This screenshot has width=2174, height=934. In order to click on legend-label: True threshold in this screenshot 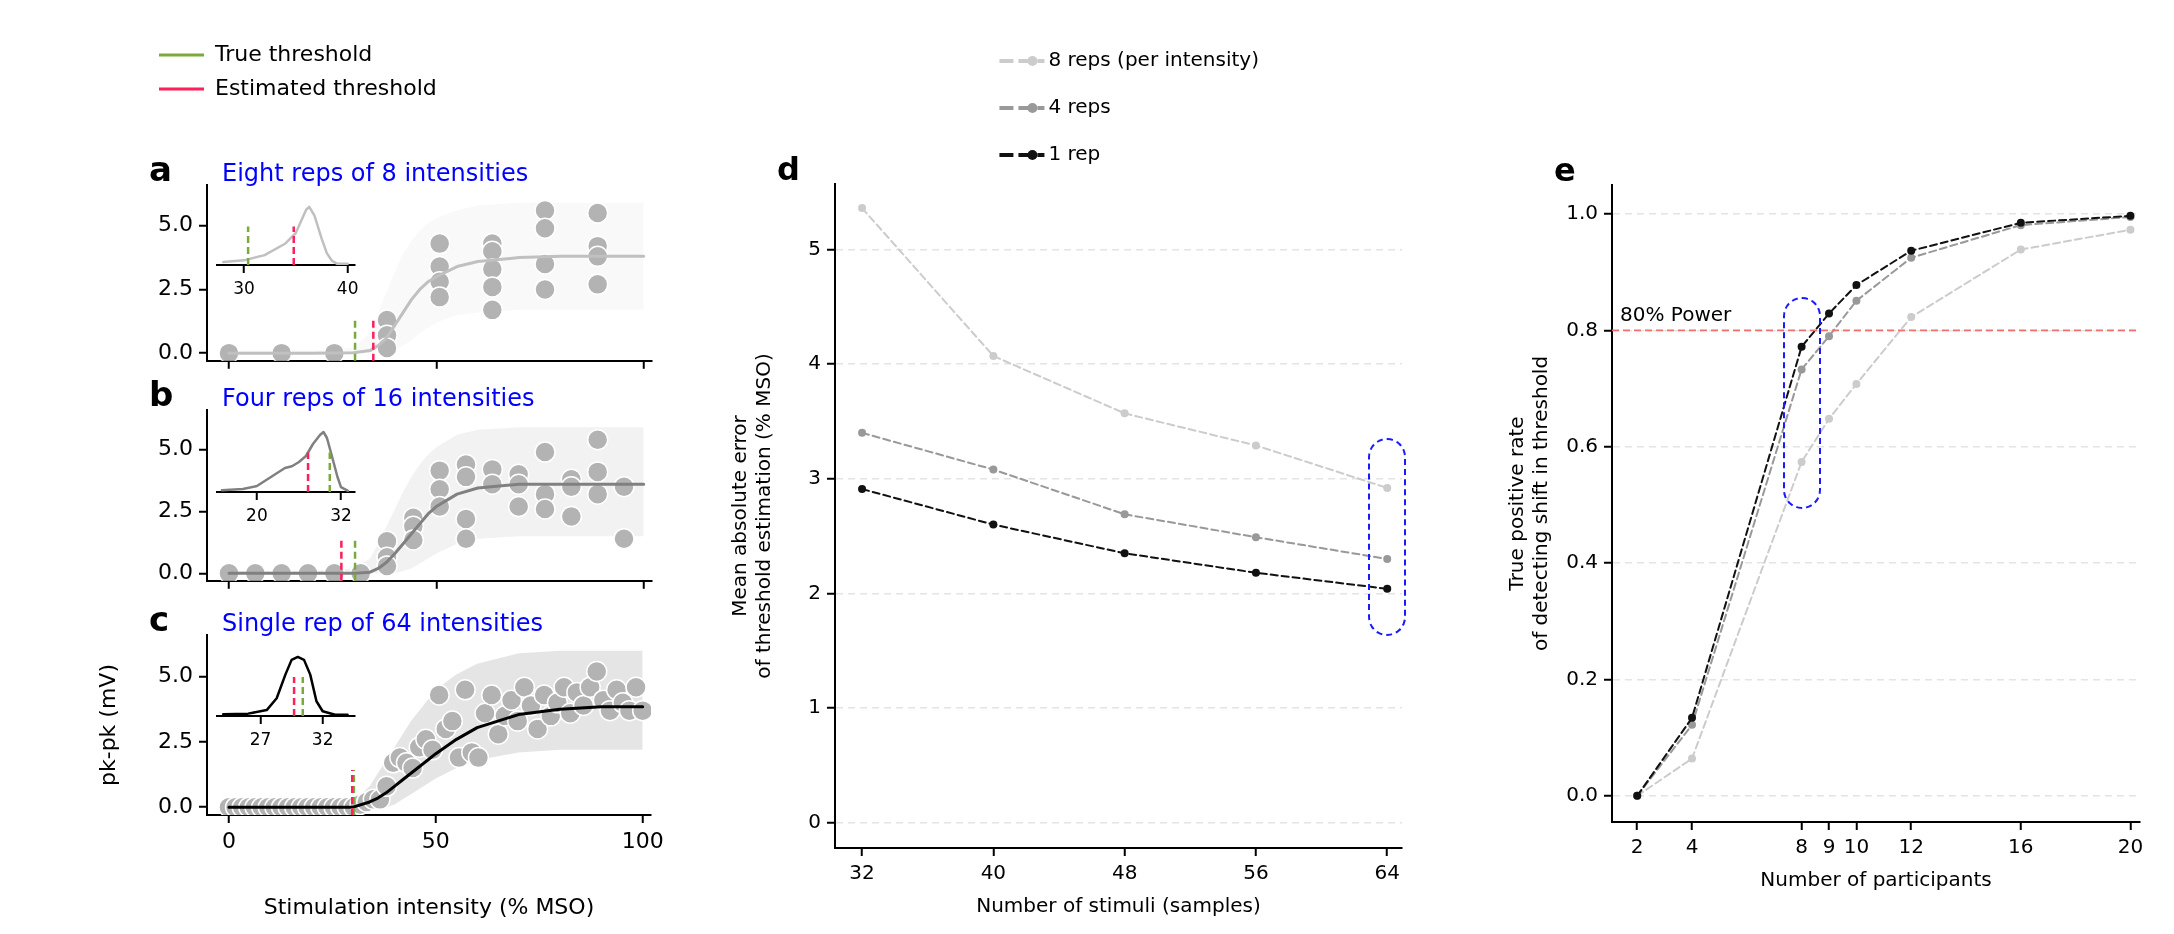, I will do `click(293, 53)`.